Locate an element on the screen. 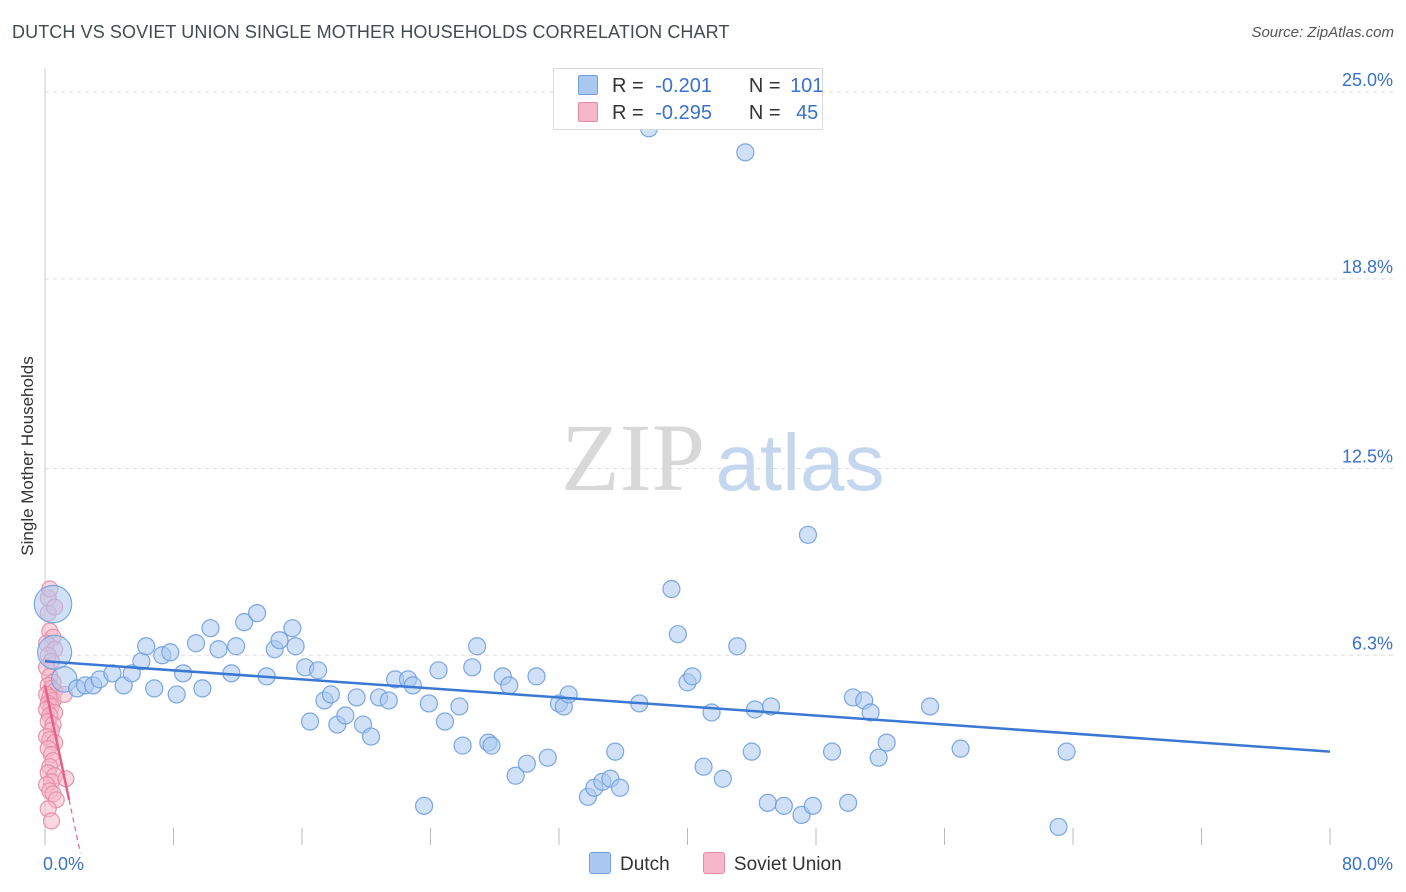 This screenshot has width=1406, height=892. y-tick-labels: 6.3% 12.5% 18.8% 25.0% is located at coordinates (1367, 361).